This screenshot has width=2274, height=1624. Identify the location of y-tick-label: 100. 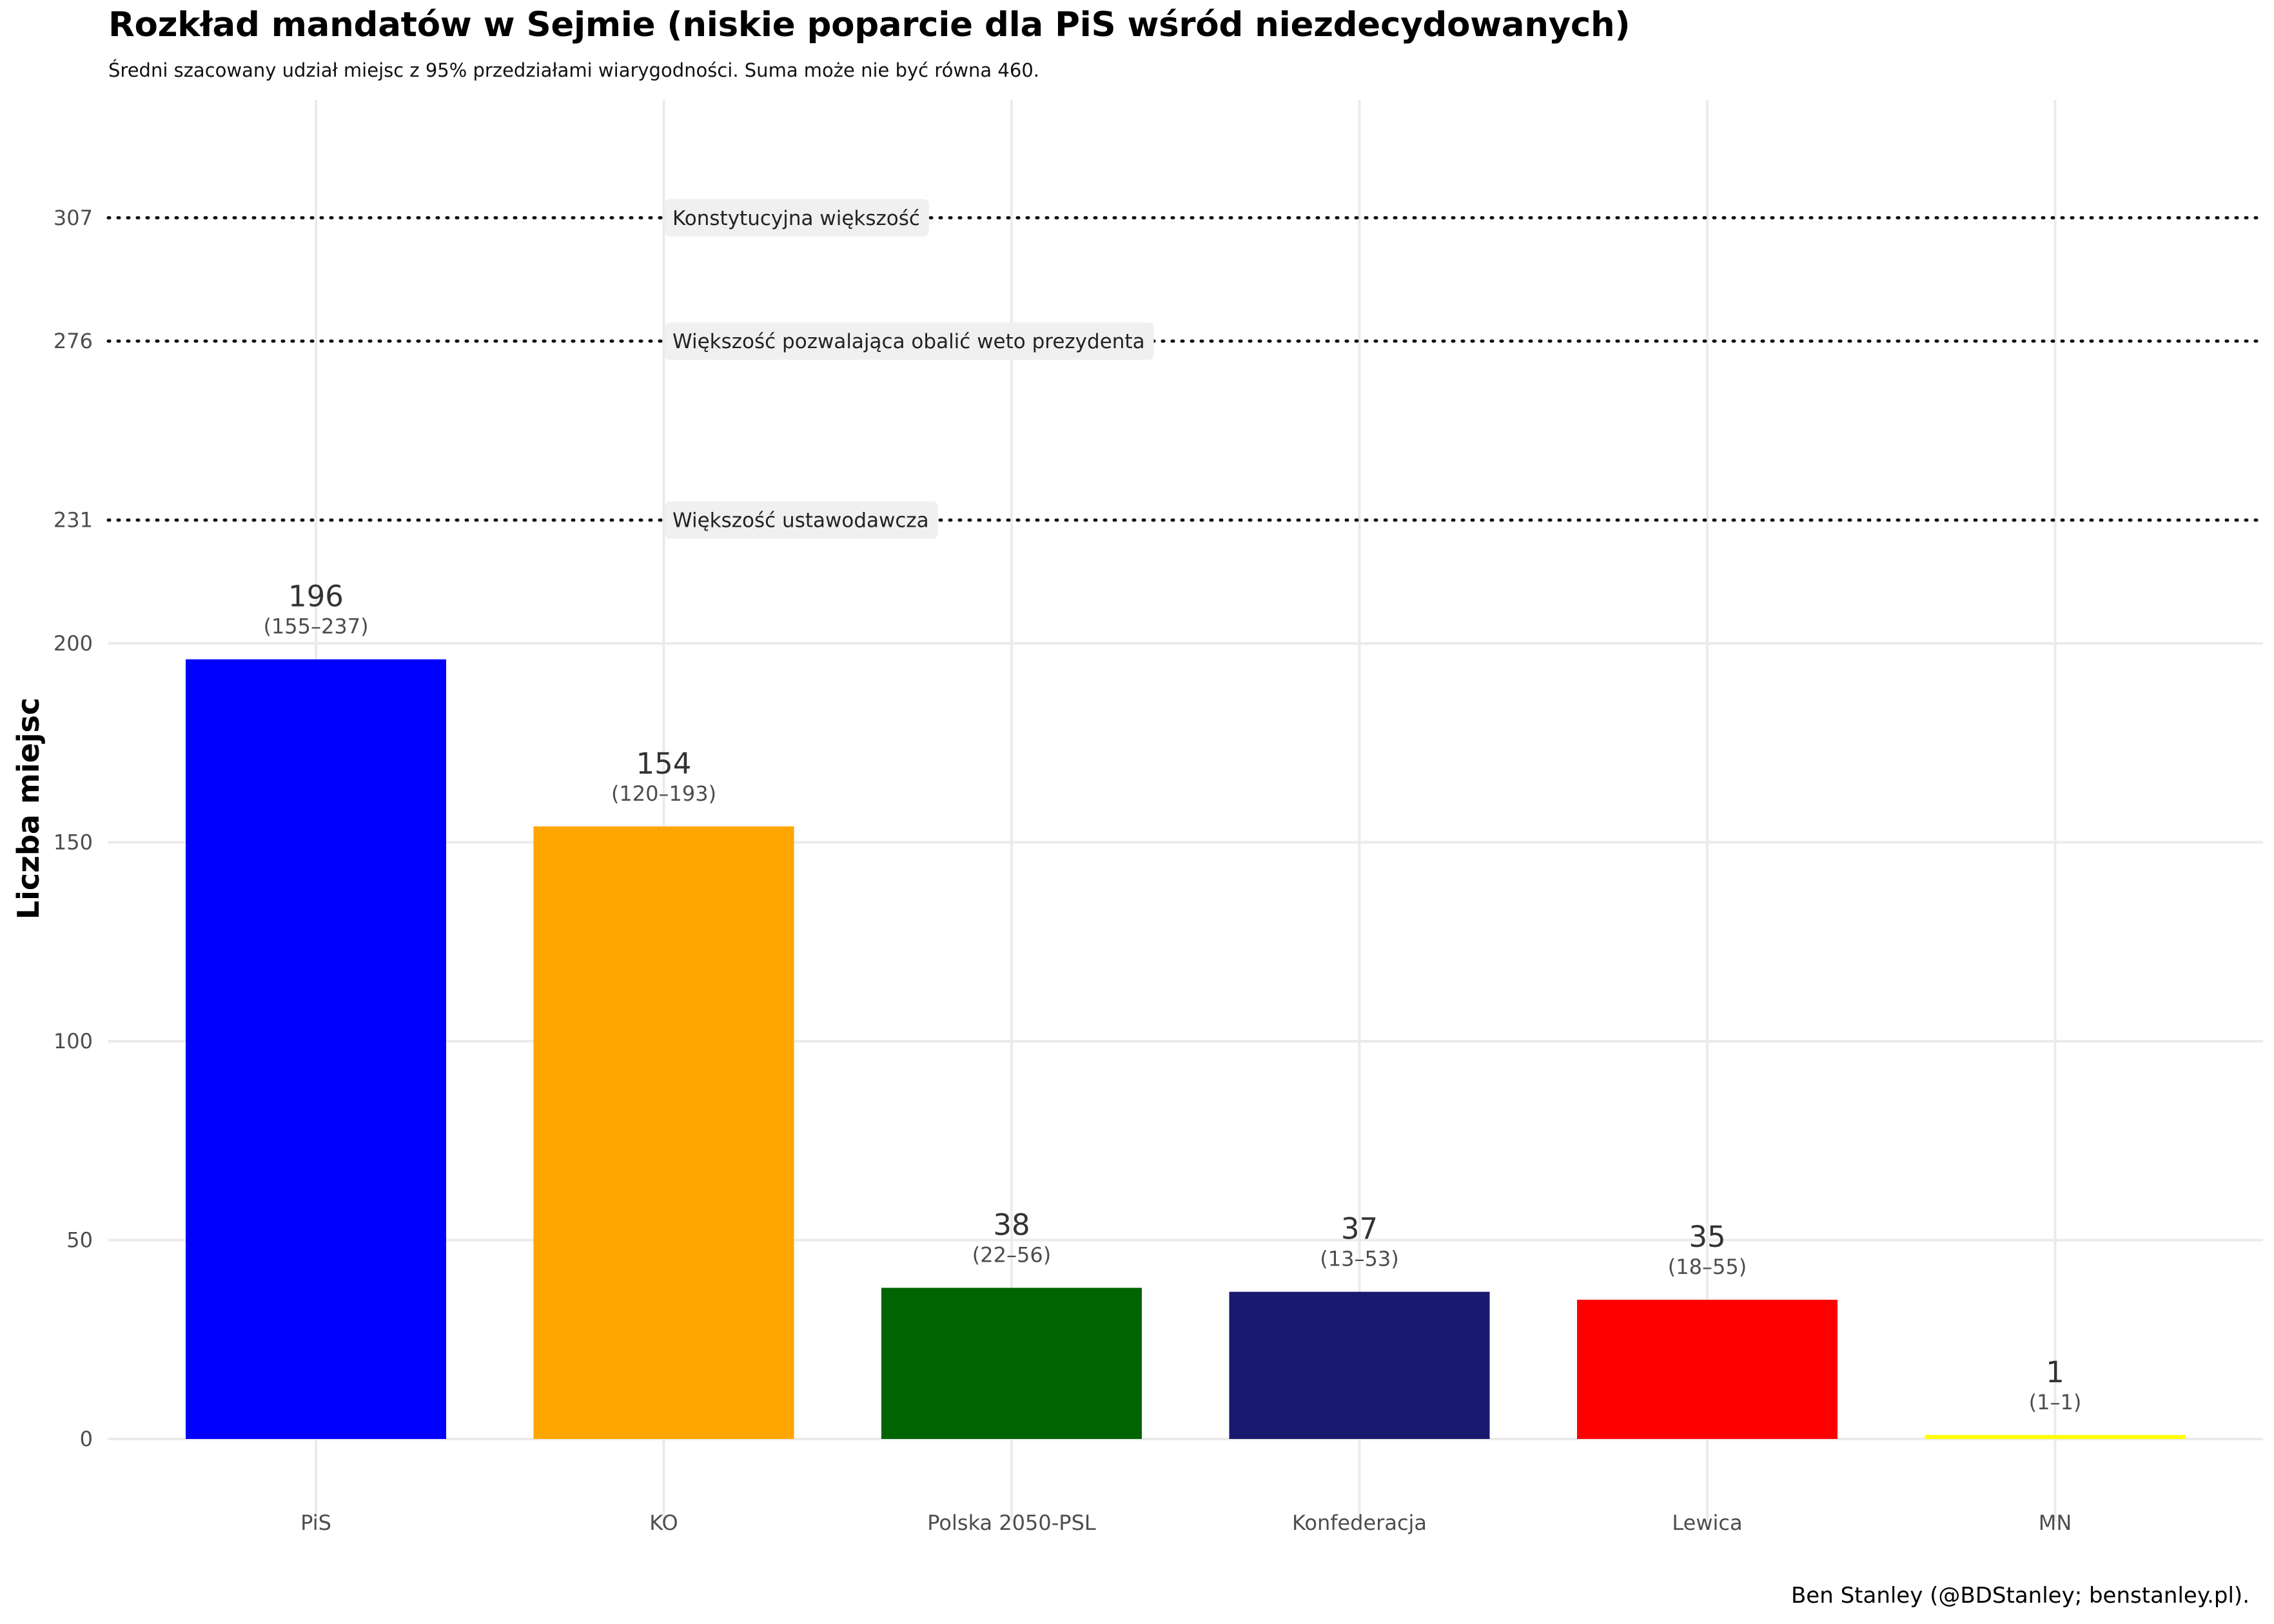
(73, 1041).